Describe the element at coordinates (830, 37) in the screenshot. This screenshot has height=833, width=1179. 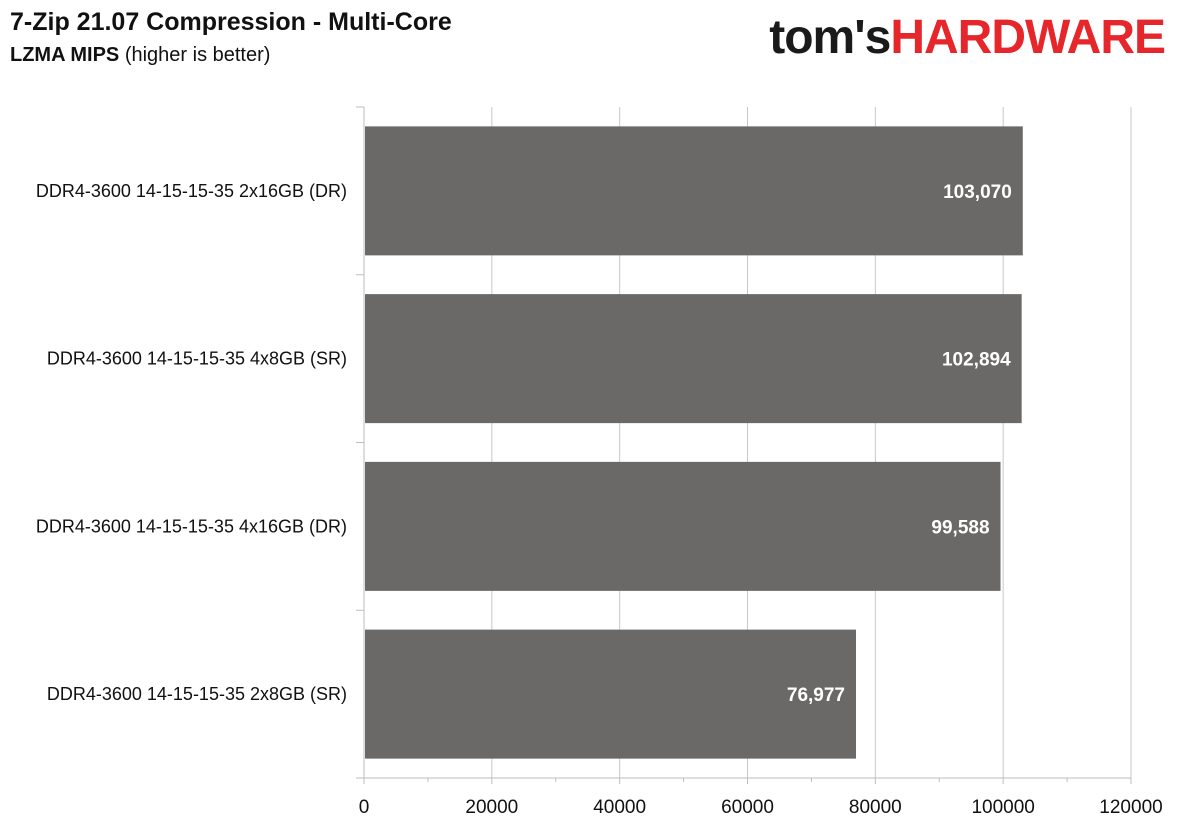
I see `logo-part-toms: tom's` at that location.